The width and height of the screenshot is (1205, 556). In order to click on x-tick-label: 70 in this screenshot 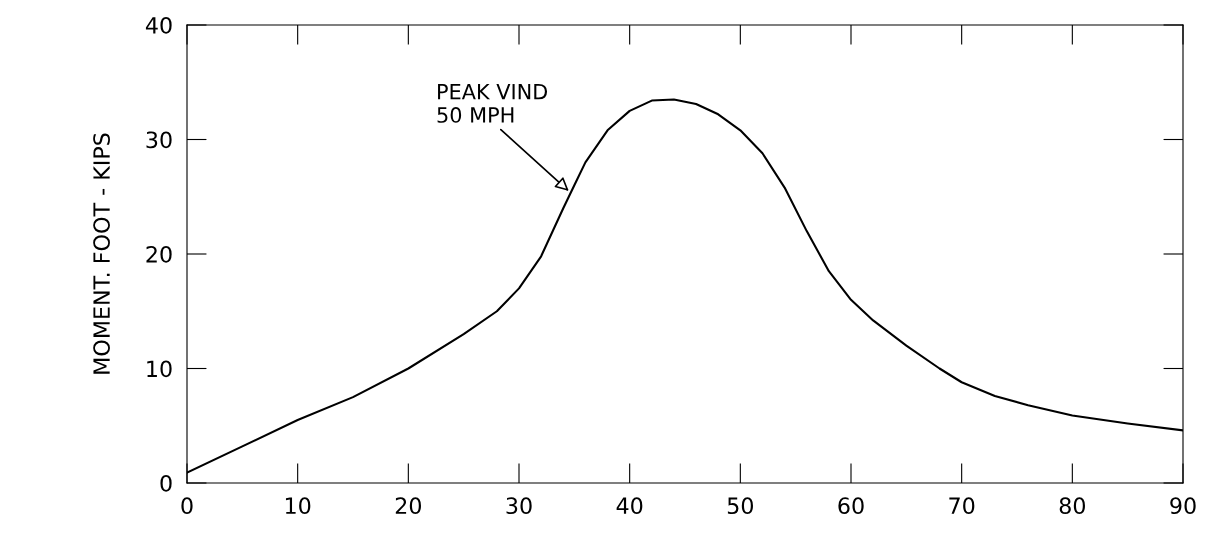, I will do `click(962, 506)`.